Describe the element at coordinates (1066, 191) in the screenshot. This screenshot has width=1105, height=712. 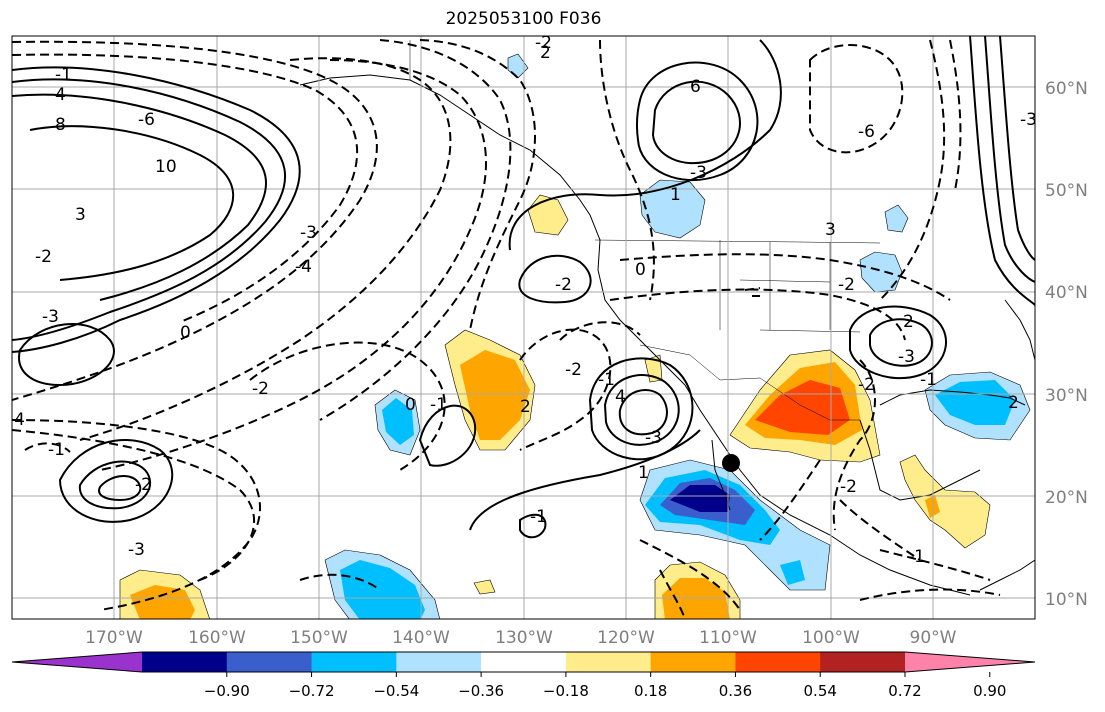
I see `lat-label: 50°N` at that location.